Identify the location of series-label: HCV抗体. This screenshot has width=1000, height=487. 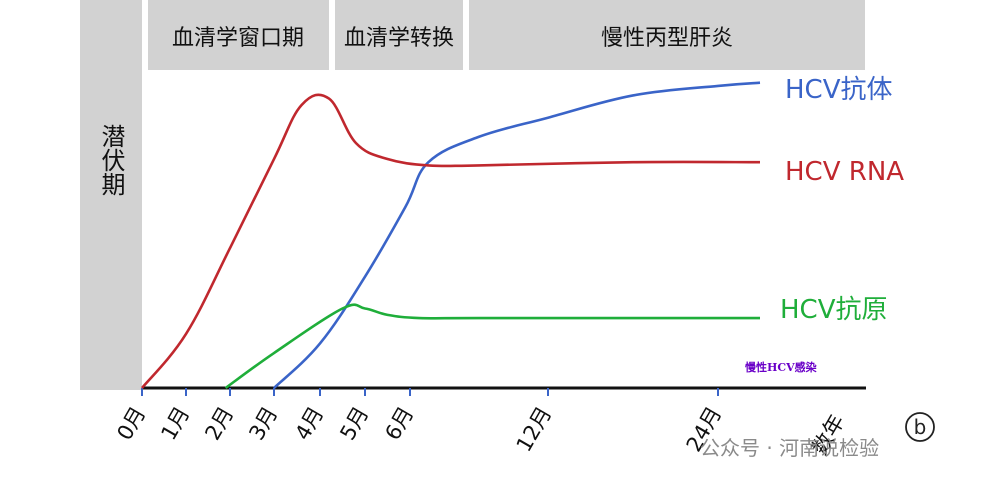
(839, 90).